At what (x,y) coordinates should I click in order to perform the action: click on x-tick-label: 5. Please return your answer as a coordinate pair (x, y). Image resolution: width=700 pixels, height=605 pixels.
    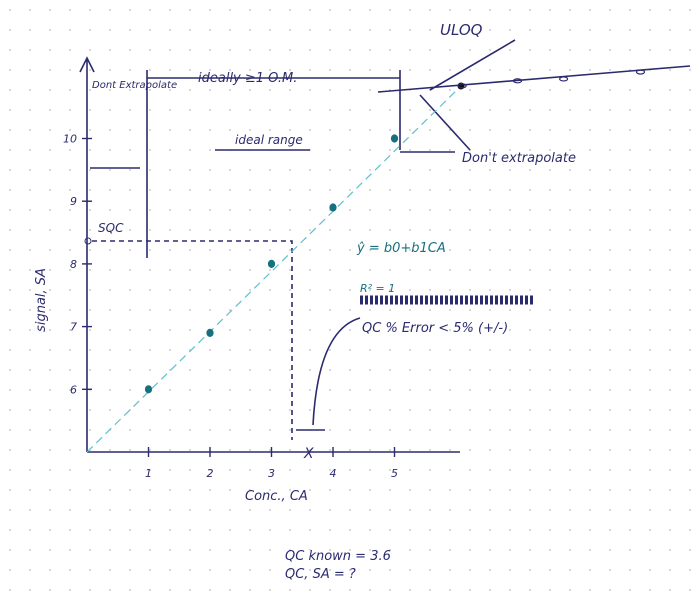
    Looking at the image, I should click on (394, 473).